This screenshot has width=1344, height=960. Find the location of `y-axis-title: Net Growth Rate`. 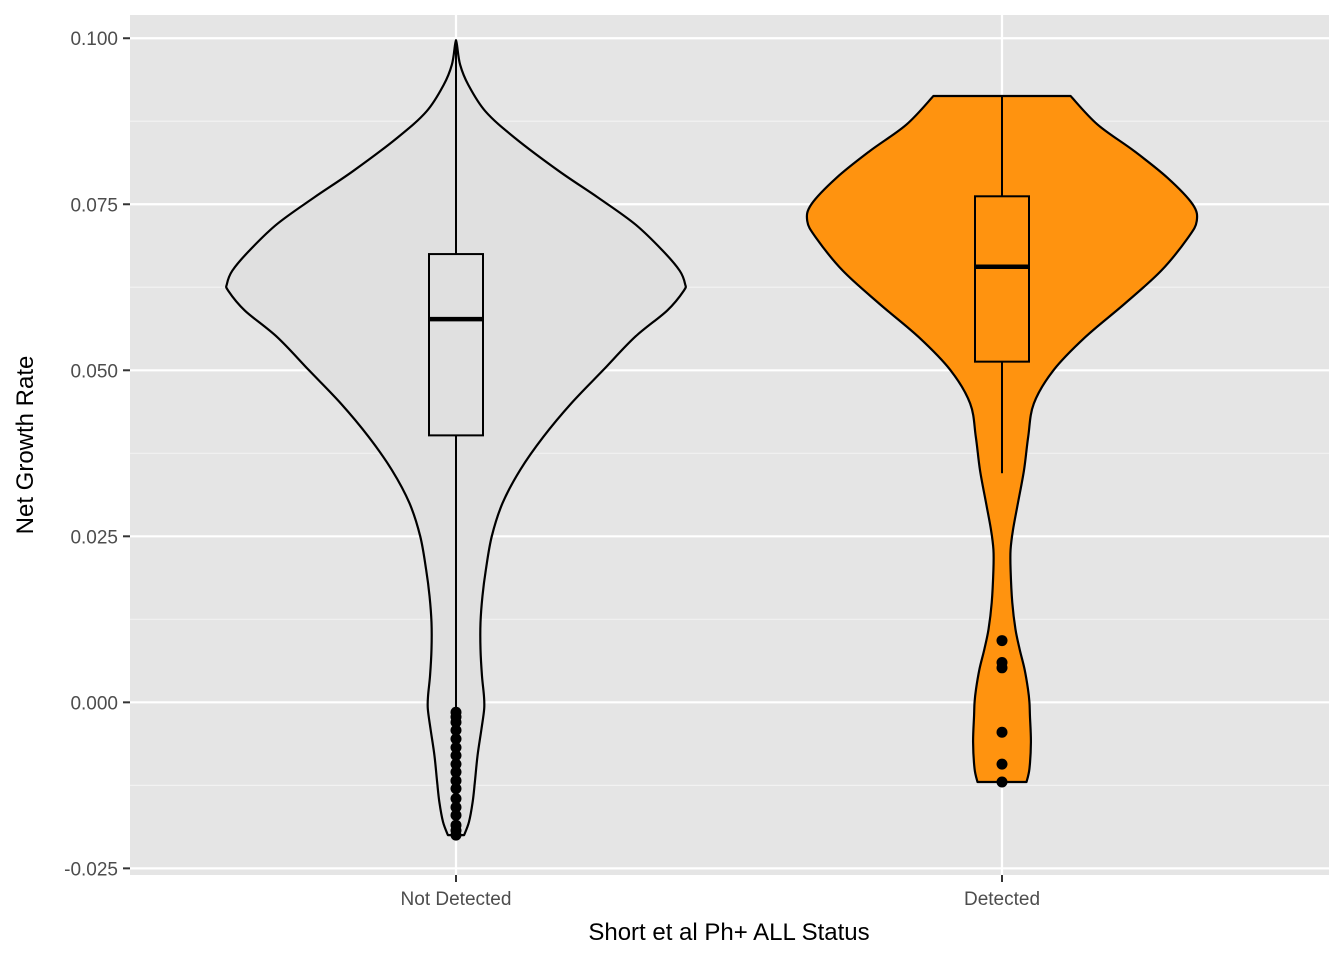

y-axis-title: Net Growth Rate is located at coordinates (25, 445).